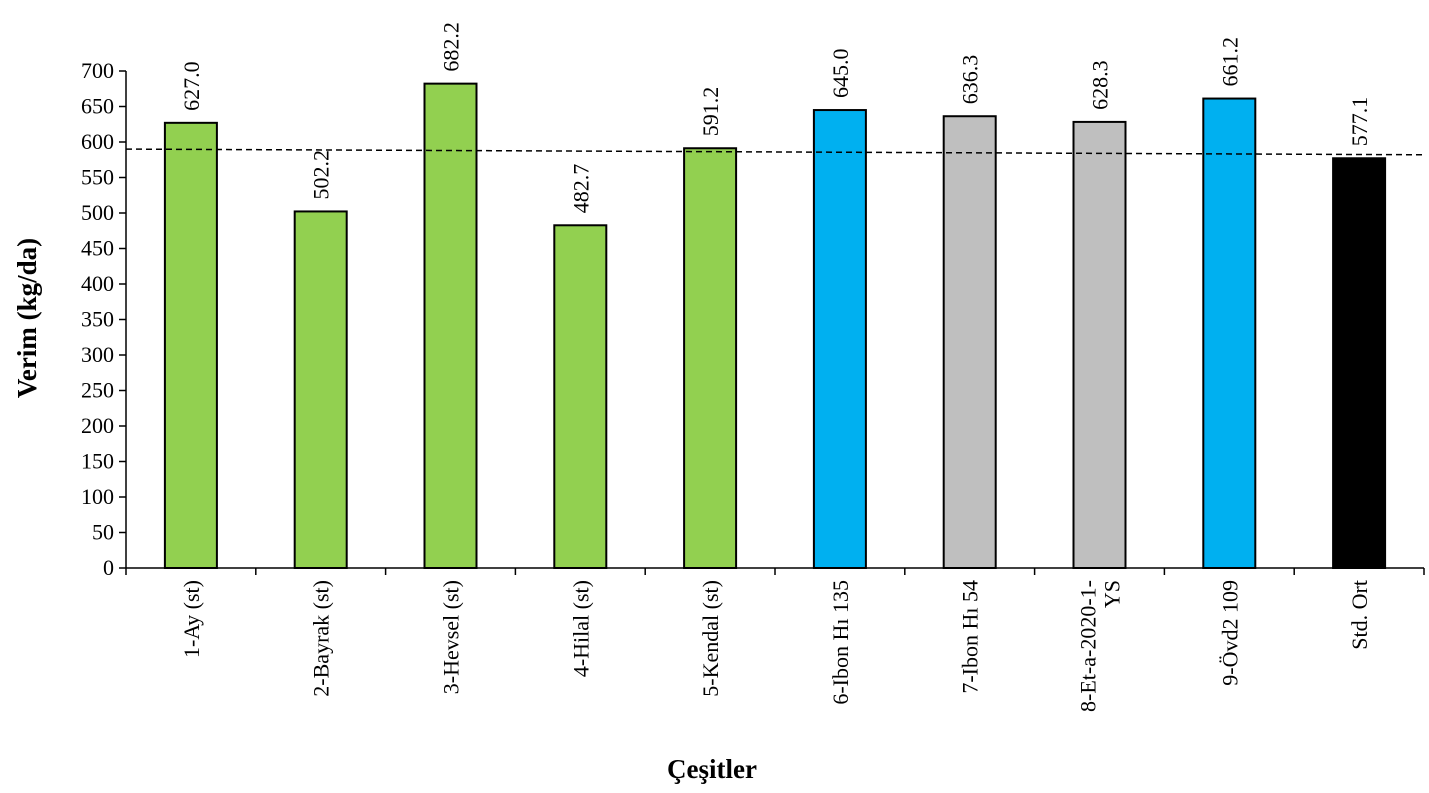 This screenshot has width=1429, height=793. What do you see at coordinates (103, 532) in the screenshot?
I see `y-tick-label: 50` at bounding box center [103, 532].